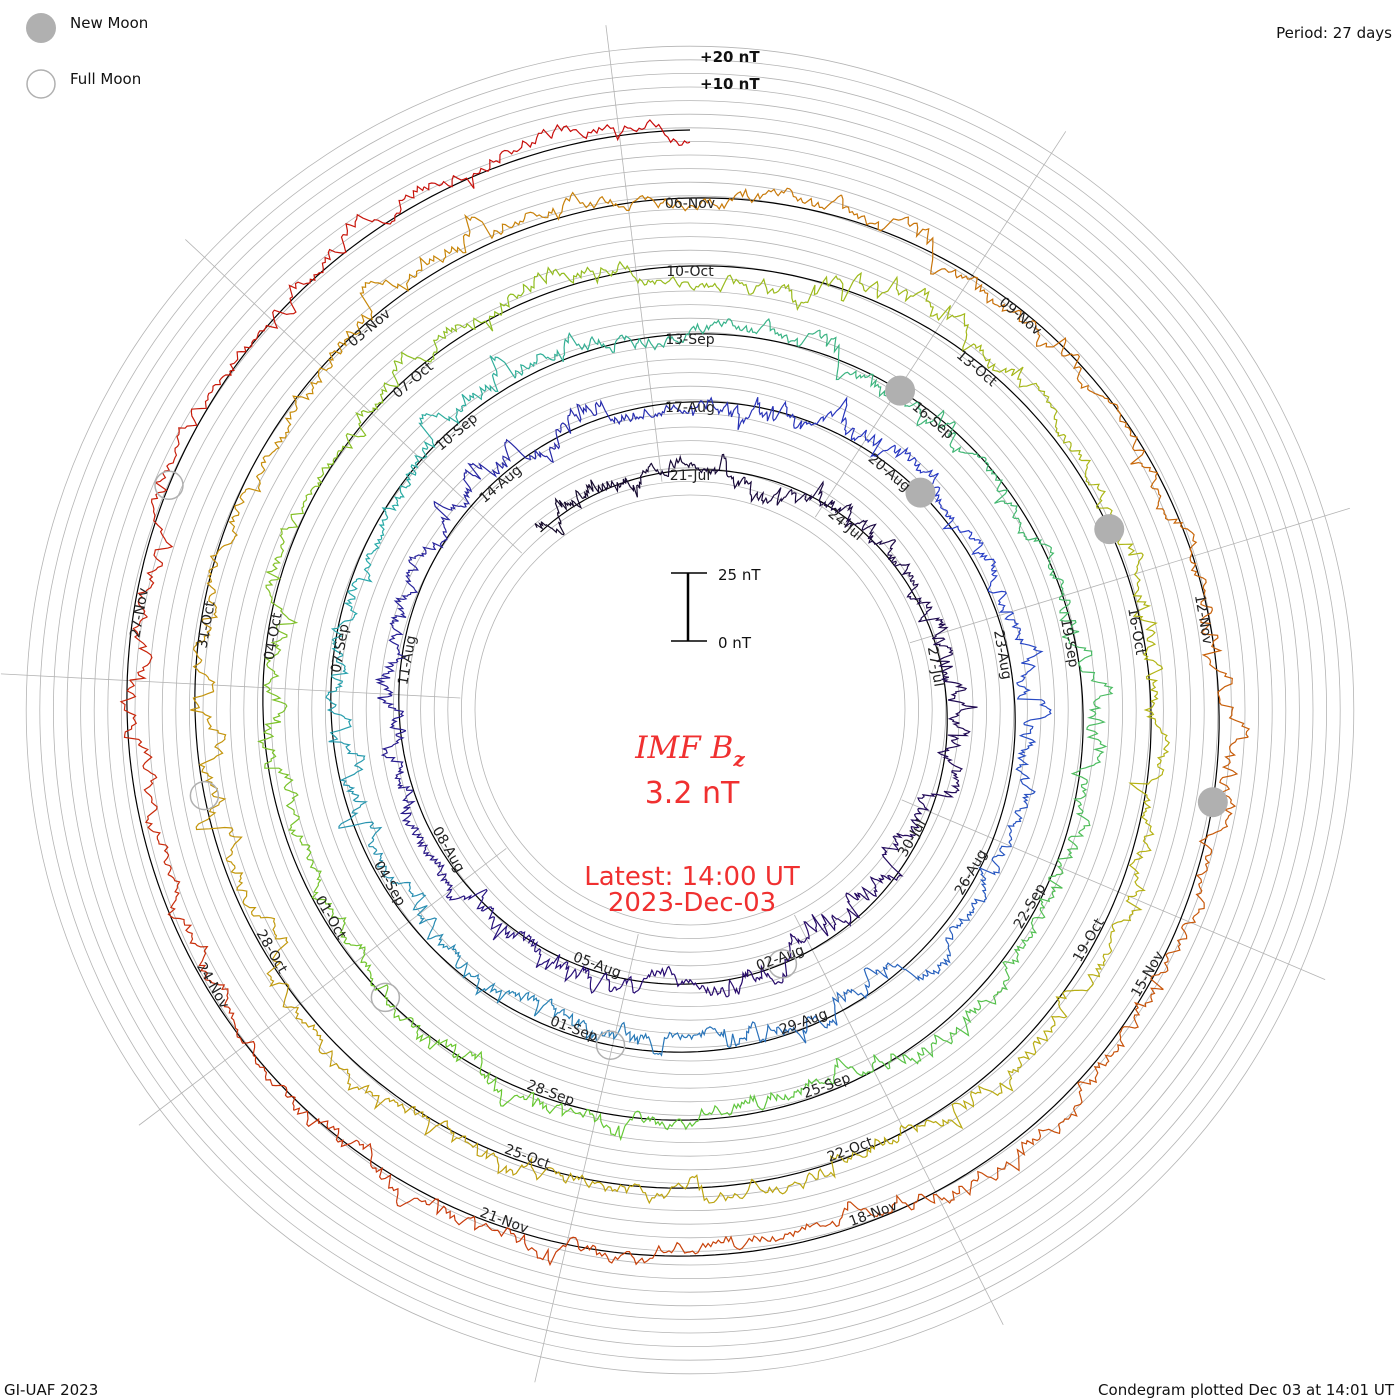 This screenshot has height=1400, width=1400. What do you see at coordinates (1212, 802) in the screenshot?
I see `new-moon-marker` at bounding box center [1212, 802].